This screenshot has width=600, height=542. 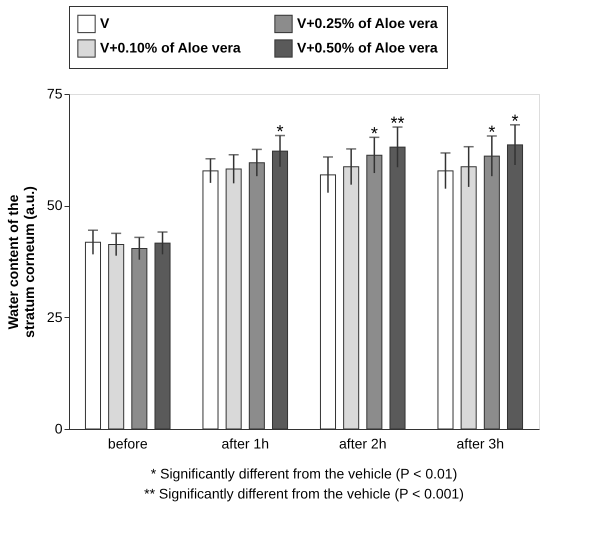 What do you see at coordinates (54, 316) in the screenshot?
I see `y-tick-label: 25` at bounding box center [54, 316].